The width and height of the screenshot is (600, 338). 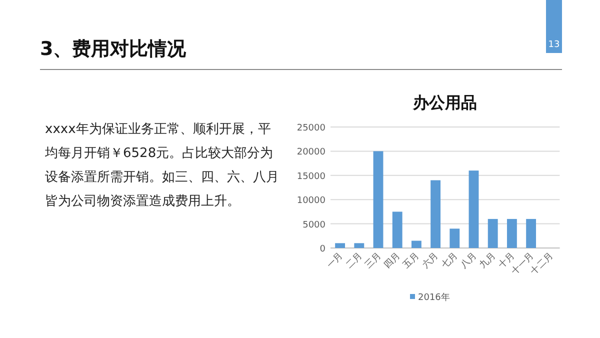 What do you see at coordinates (430, 260) in the screenshot?
I see `x-tick-label: 六月` at bounding box center [430, 260].